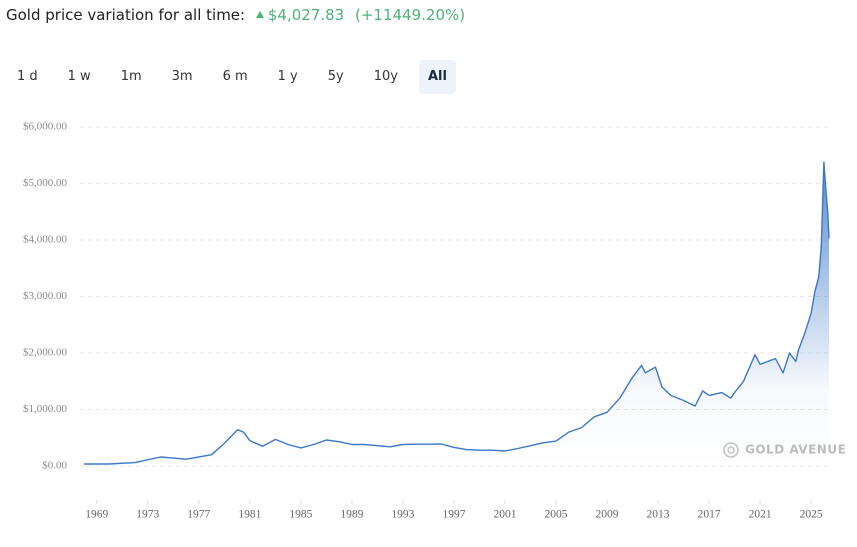 The image size is (857, 547). Describe the element at coordinates (335, 76) in the screenshot. I see `range-button: 5y` at that location.